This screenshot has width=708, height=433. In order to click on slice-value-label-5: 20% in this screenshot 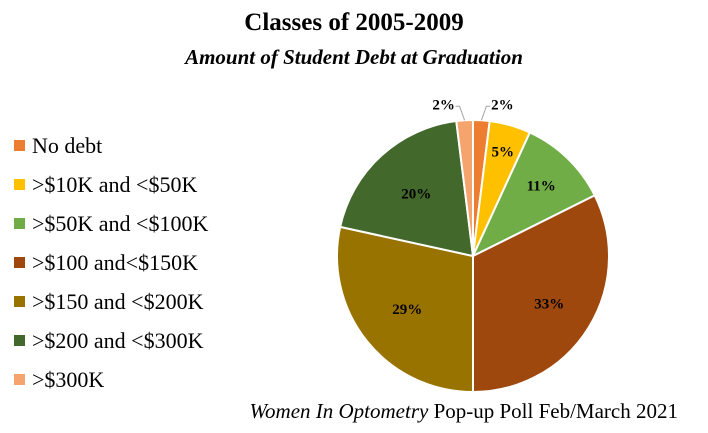, I will do `click(416, 195)`.